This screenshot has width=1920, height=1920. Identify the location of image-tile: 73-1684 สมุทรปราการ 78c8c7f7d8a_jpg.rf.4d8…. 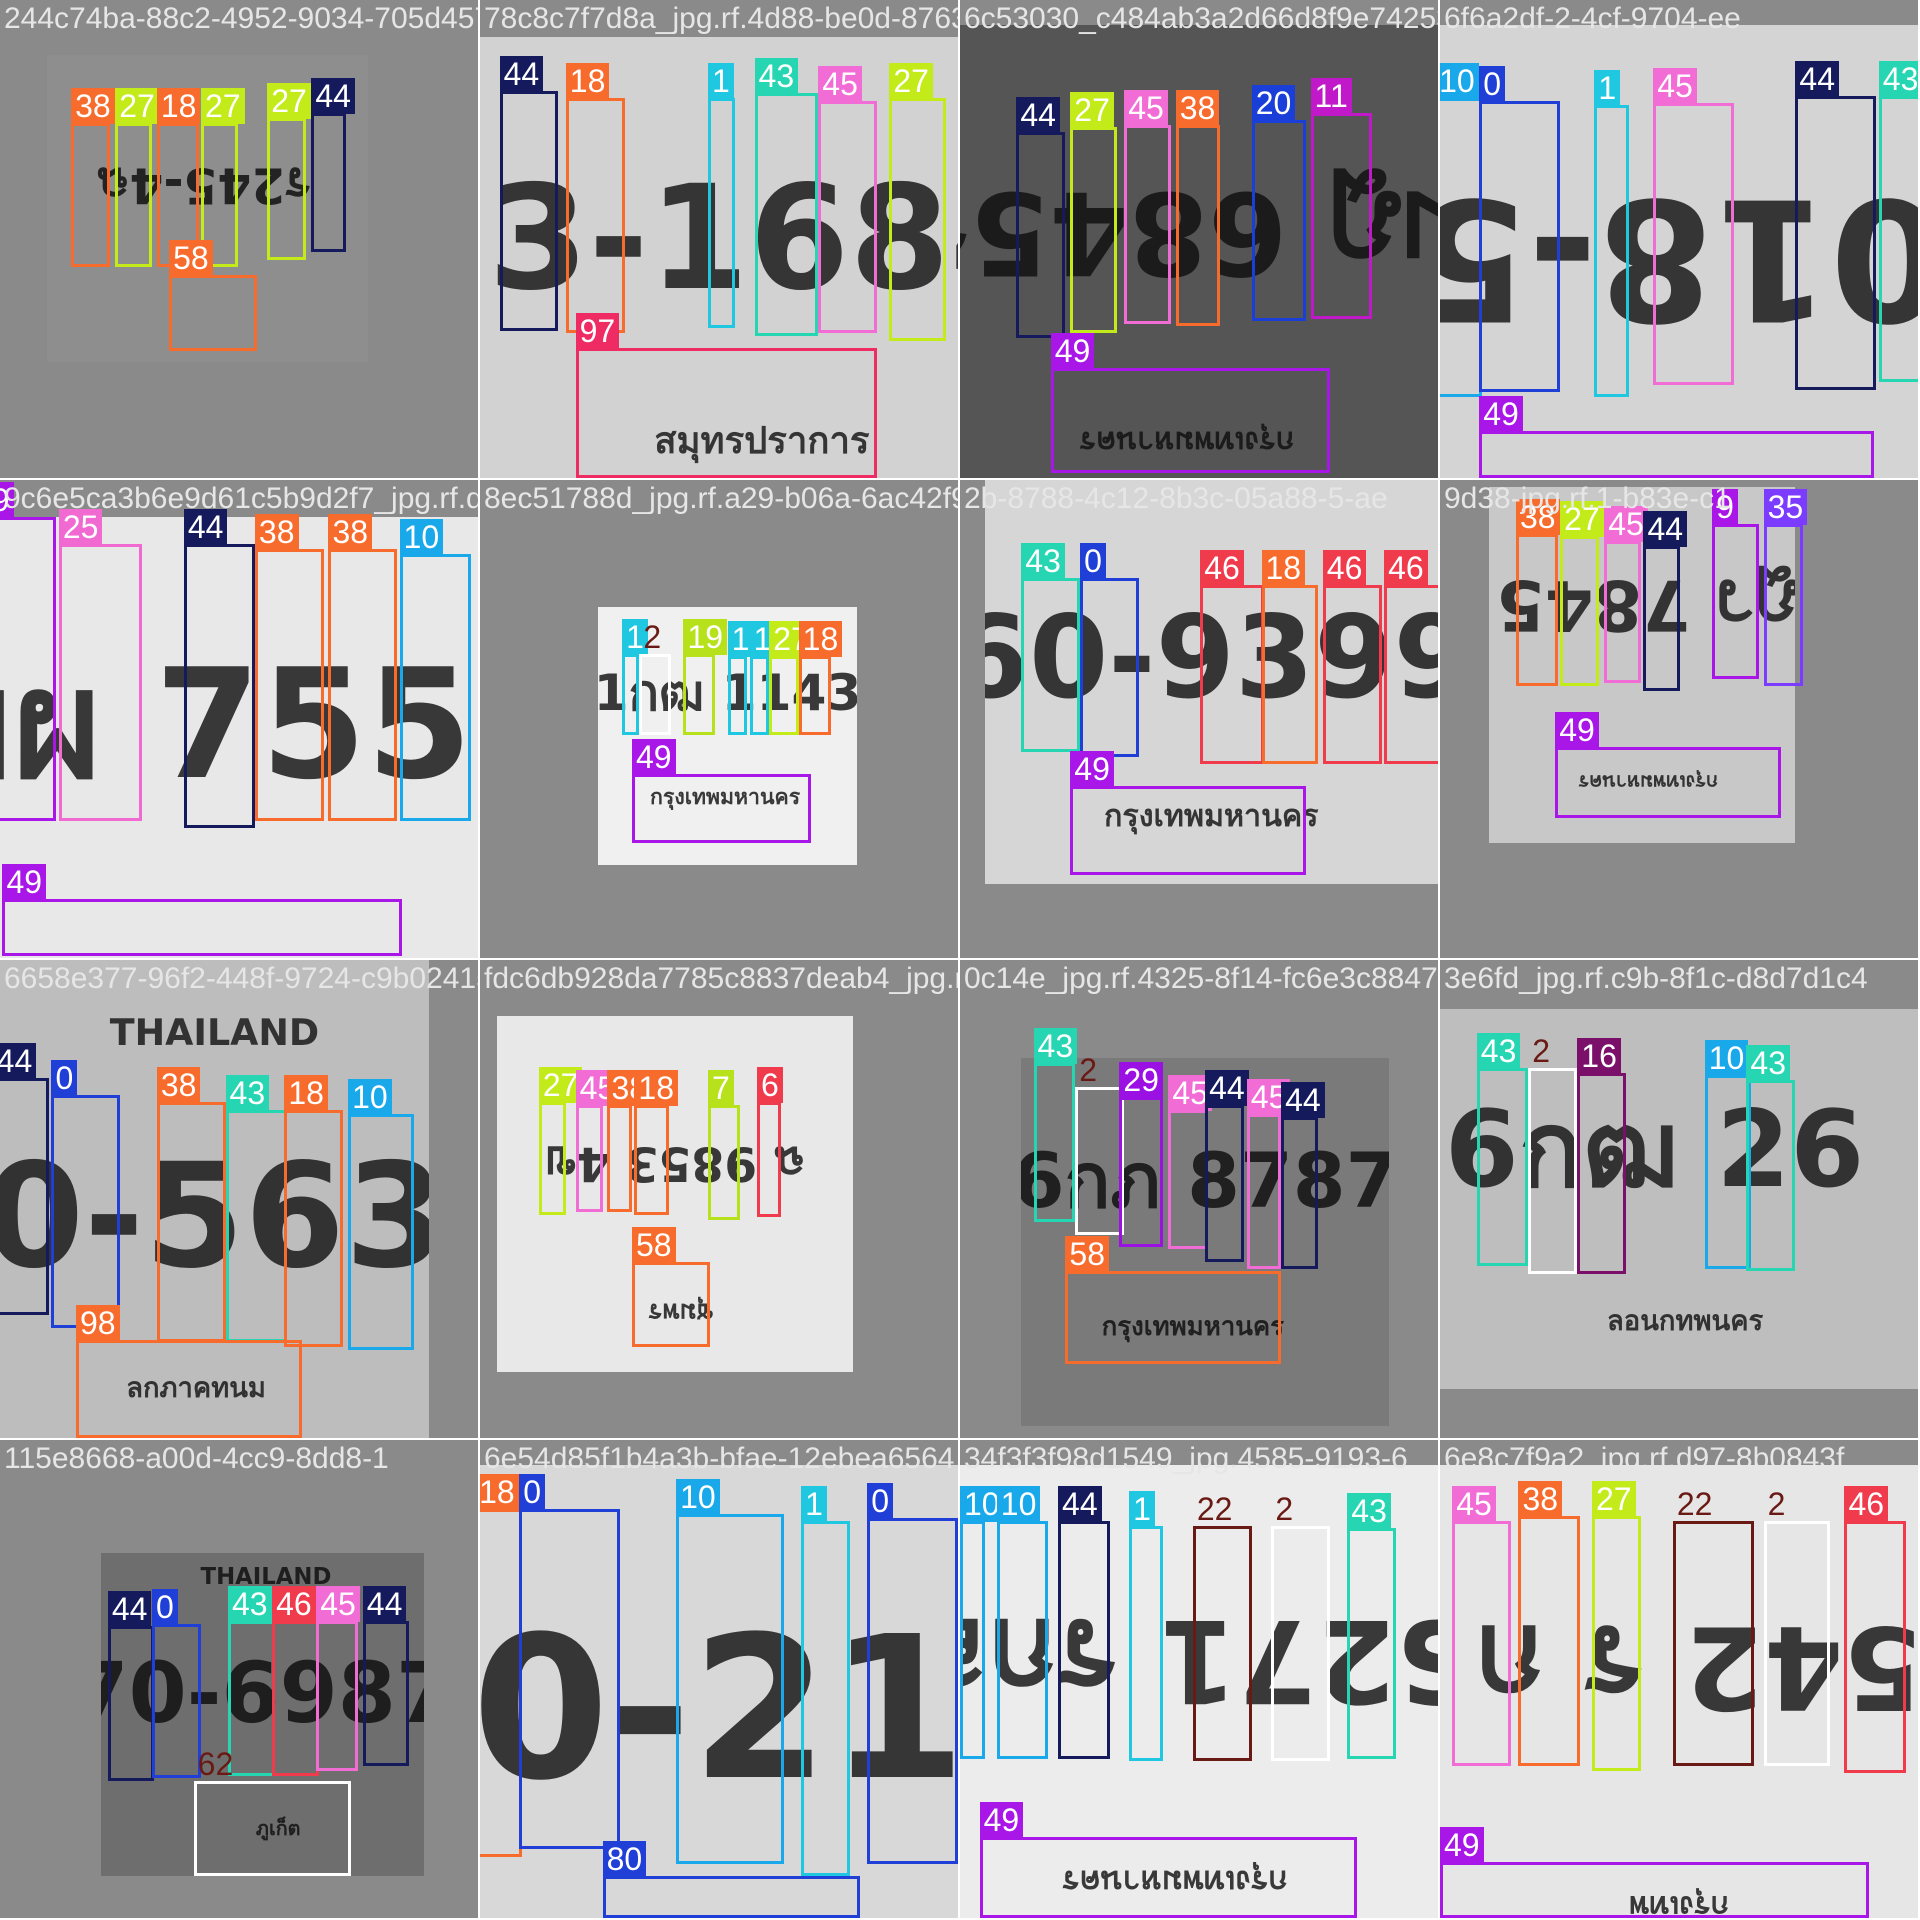
(719, 239).